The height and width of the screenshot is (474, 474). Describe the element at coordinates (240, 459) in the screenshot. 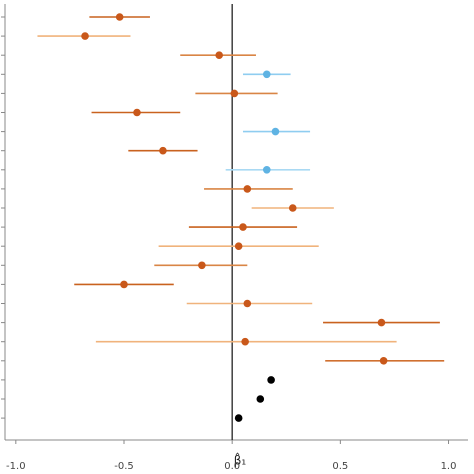

I see `x-axis-label: β̂₁` at that location.